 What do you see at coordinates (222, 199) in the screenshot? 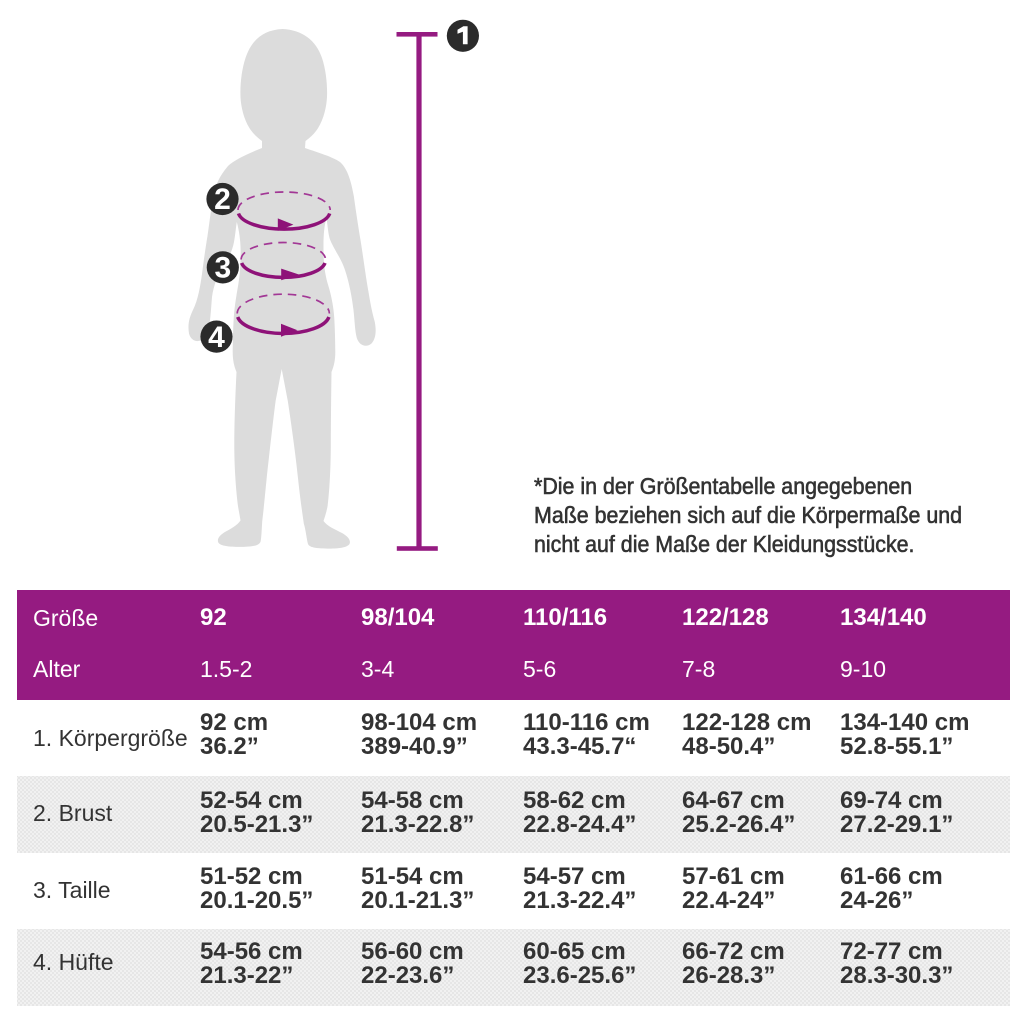
I see `svg-text: 2` at bounding box center [222, 199].